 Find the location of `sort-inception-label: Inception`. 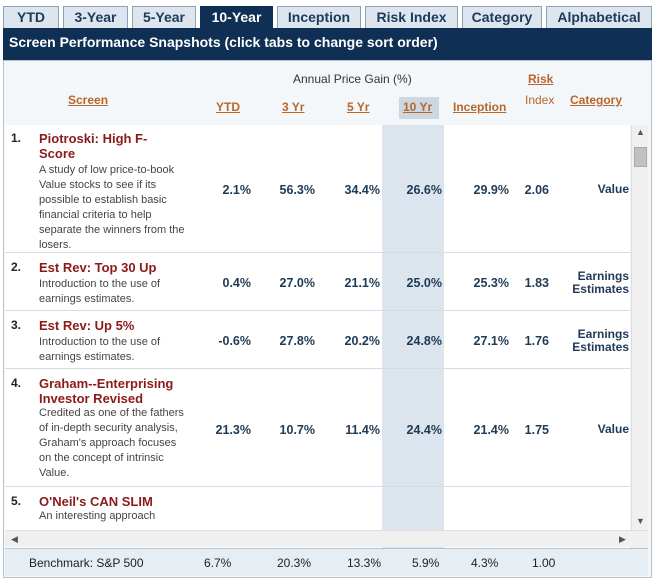

sort-inception-label: Inception is located at coordinates (480, 107).